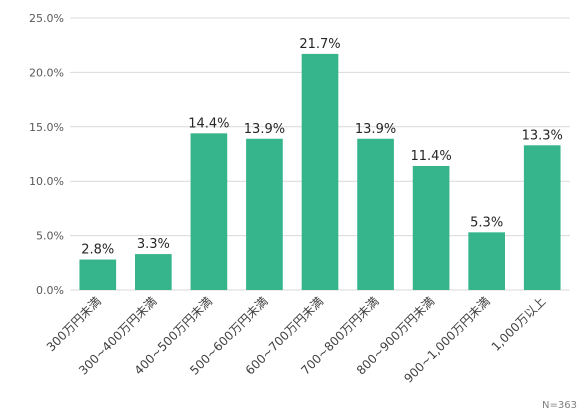  What do you see at coordinates (319, 44) in the screenshot?
I see `bar-data-label: 21.7%` at bounding box center [319, 44].